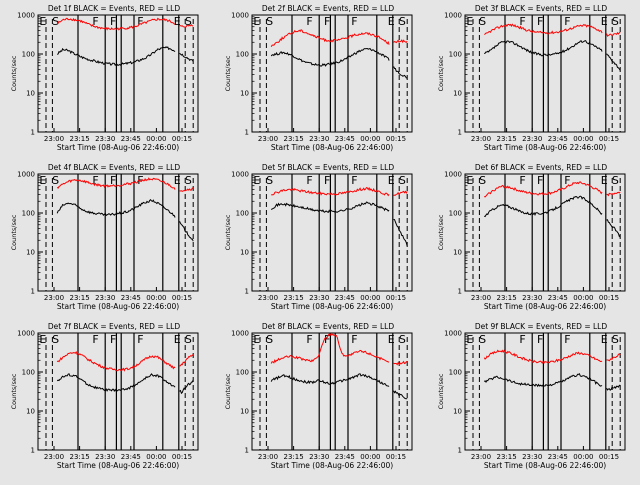 This screenshot has height=485, width=640. Describe the element at coordinates (114, 8) in the screenshot. I see `panel-title: Det 1f BLACK = Events, RED = LLD` at that location.